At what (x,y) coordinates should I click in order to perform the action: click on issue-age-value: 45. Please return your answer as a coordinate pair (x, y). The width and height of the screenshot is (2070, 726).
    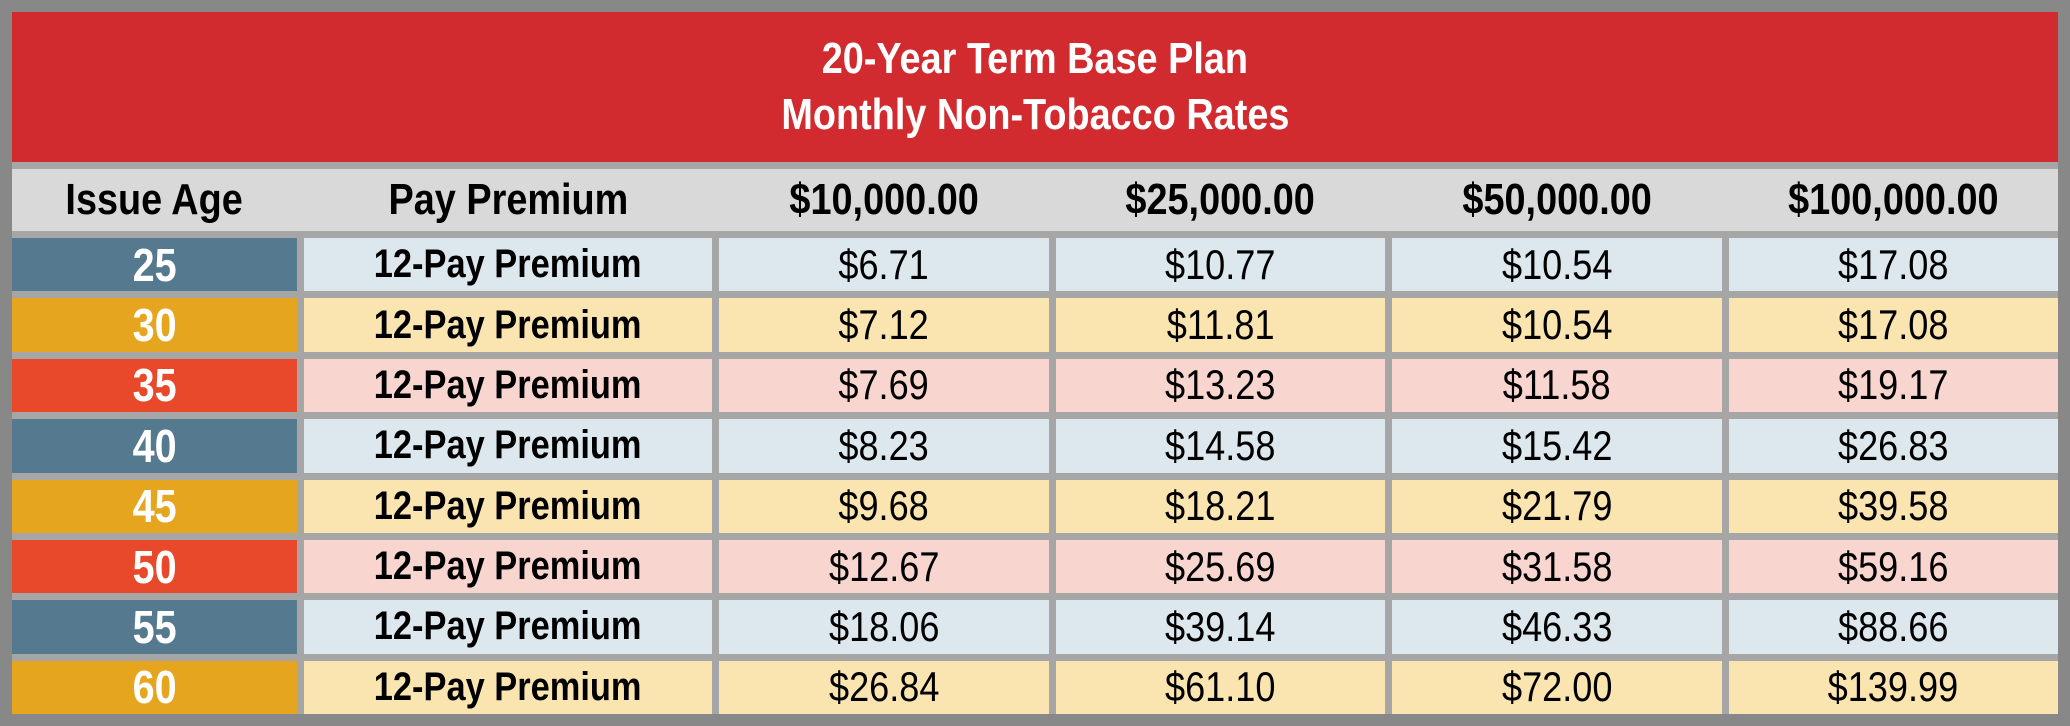
    Looking at the image, I should click on (154, 506).